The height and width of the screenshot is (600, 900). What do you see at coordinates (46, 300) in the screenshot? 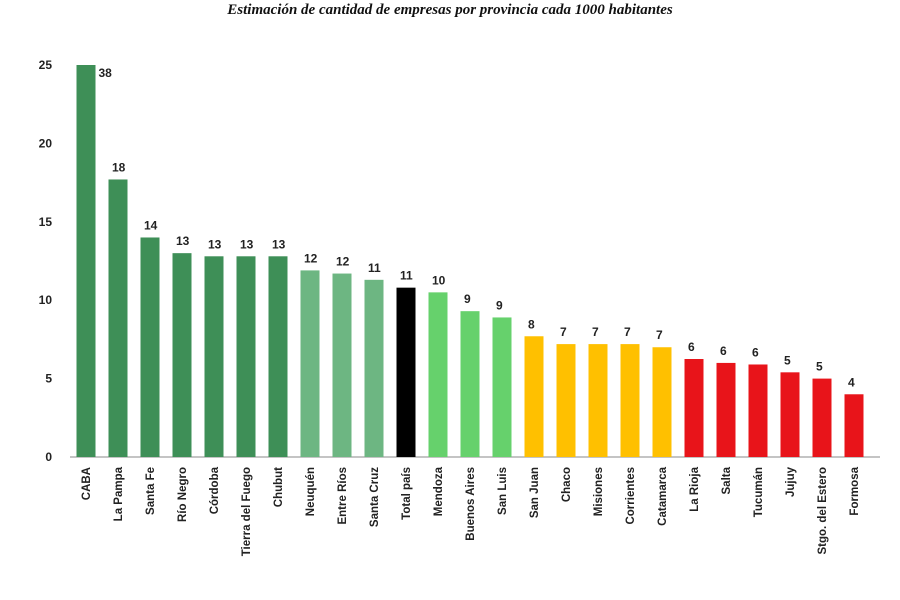
I see `y-tick-label: 10` at bounding box center [46, 300].